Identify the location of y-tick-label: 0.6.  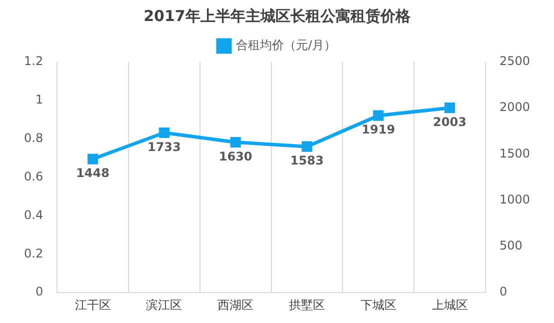
(34, 176).